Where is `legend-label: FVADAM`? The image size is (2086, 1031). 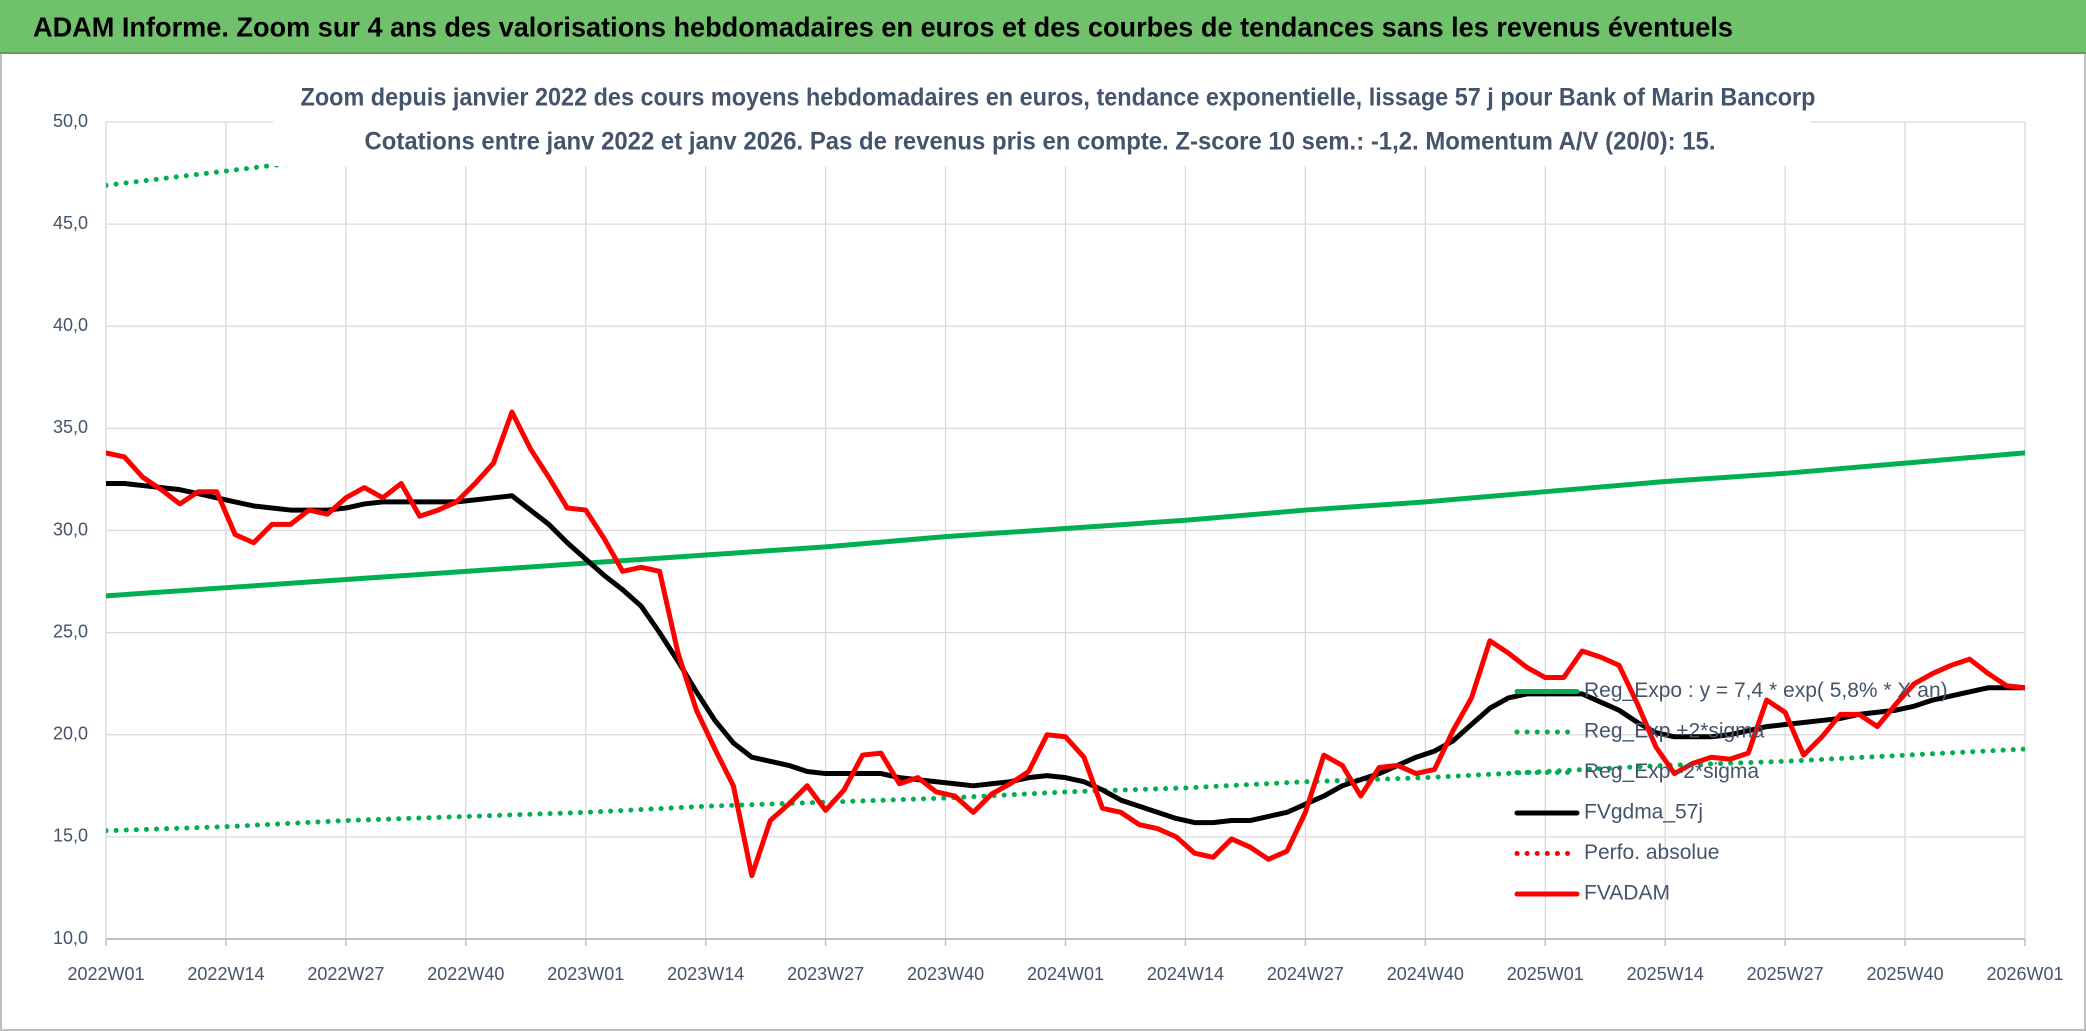
legend-label: FVADAM is located at coordinates (1627, 893).